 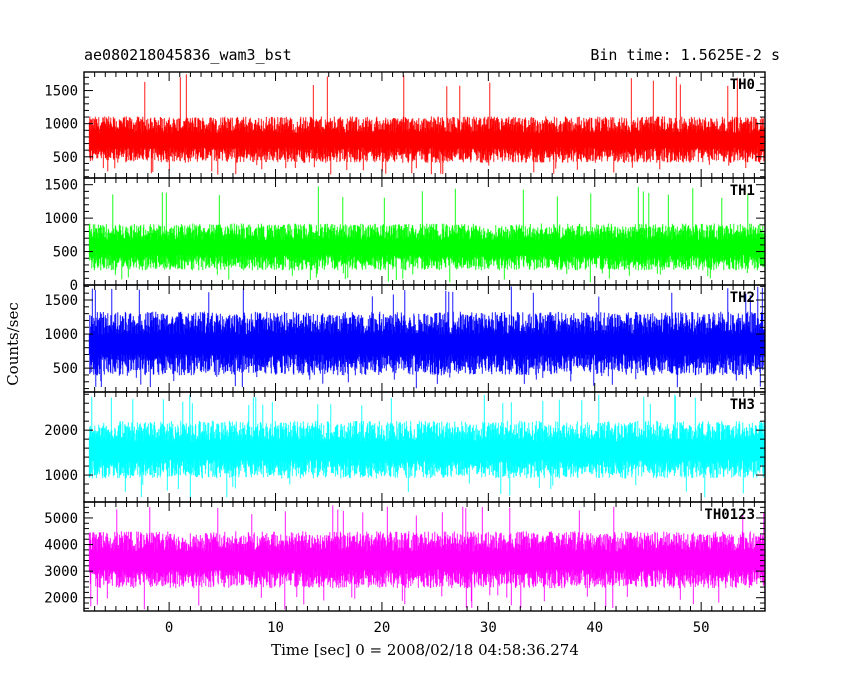 What do you see at coordinates (742, 298) in the screenshot?
I see `panel-label: TH2` at bounding box center [742, 298].